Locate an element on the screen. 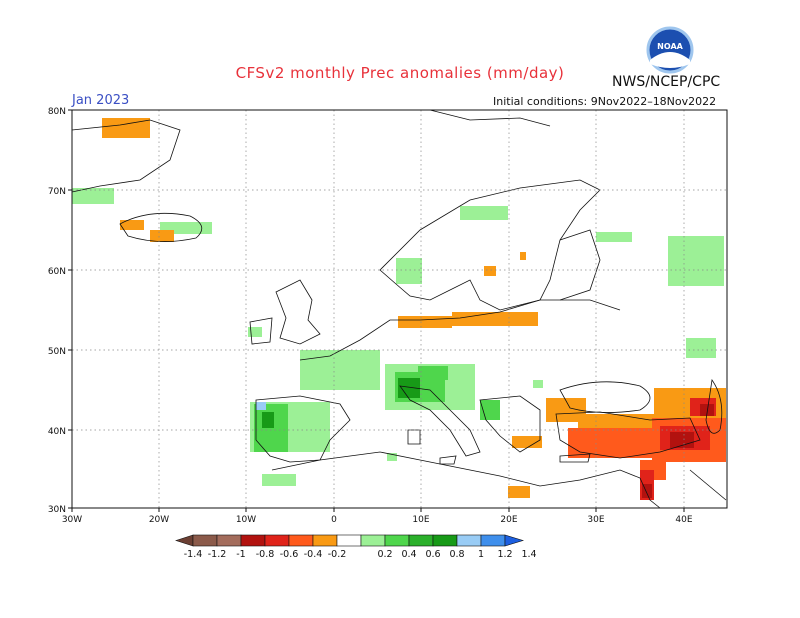  lat-label-30n: 30N is located at coordinates (57, 510).